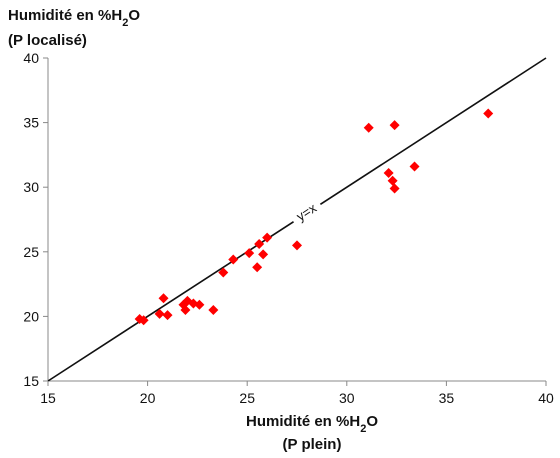 Image resolution: width=560 pixels, height=458 pixels. I want to click on y-tick-label: 30, so click(31, 187).